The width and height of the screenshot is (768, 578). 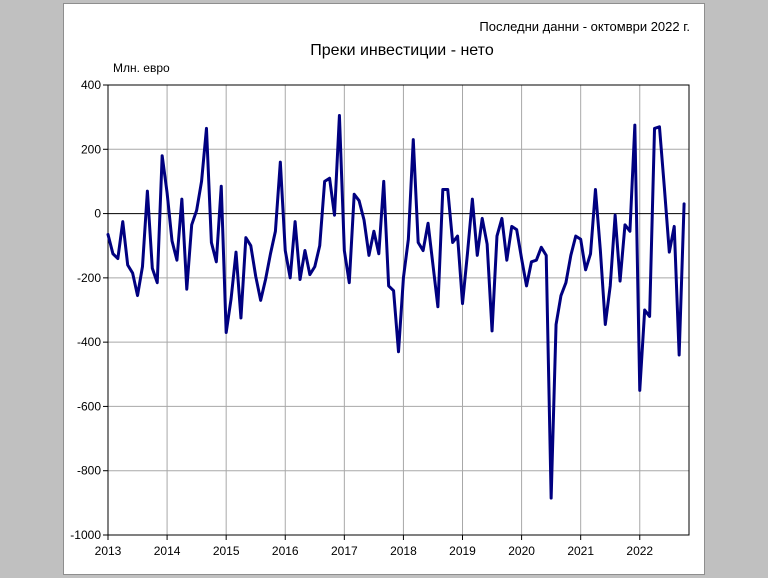 I want to click on x-tick-label: 2022, so click(x=639, y=551).